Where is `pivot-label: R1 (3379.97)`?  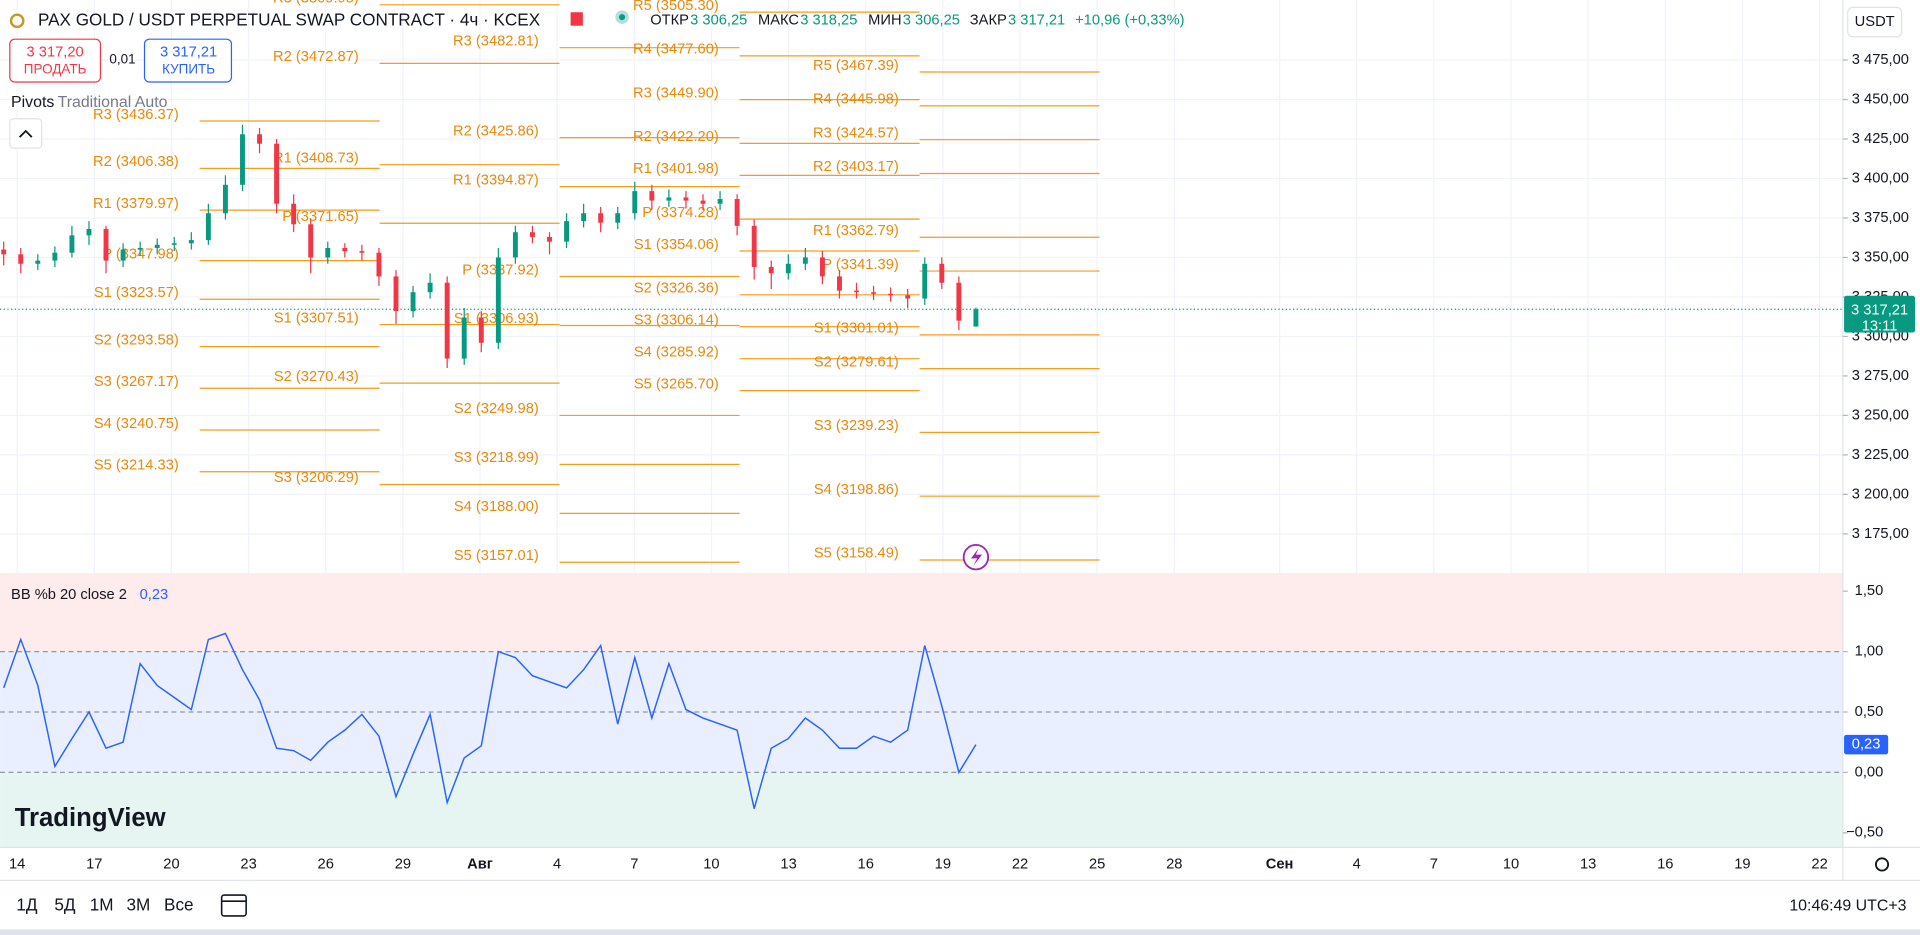
pivot-label: R1 (3379.97) is located at coordinates (136, 204).